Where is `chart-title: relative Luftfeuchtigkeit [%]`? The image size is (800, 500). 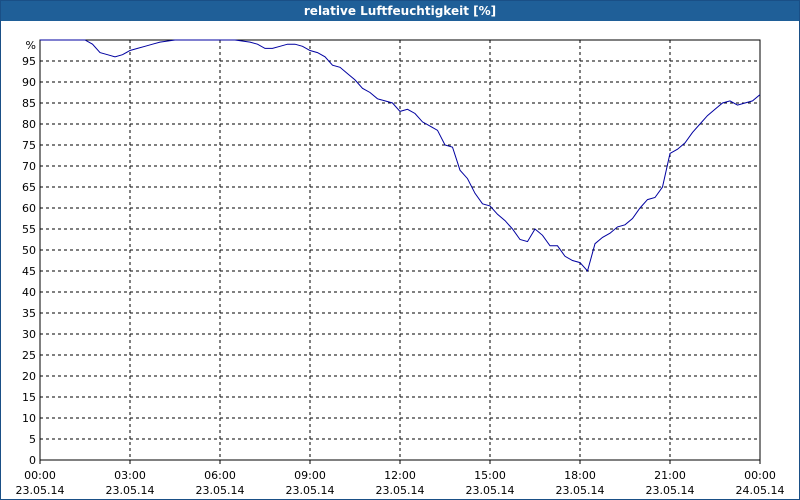 chart-title: relative Luftfeuchtigkeit [%] is located at coordinates (400, 11).